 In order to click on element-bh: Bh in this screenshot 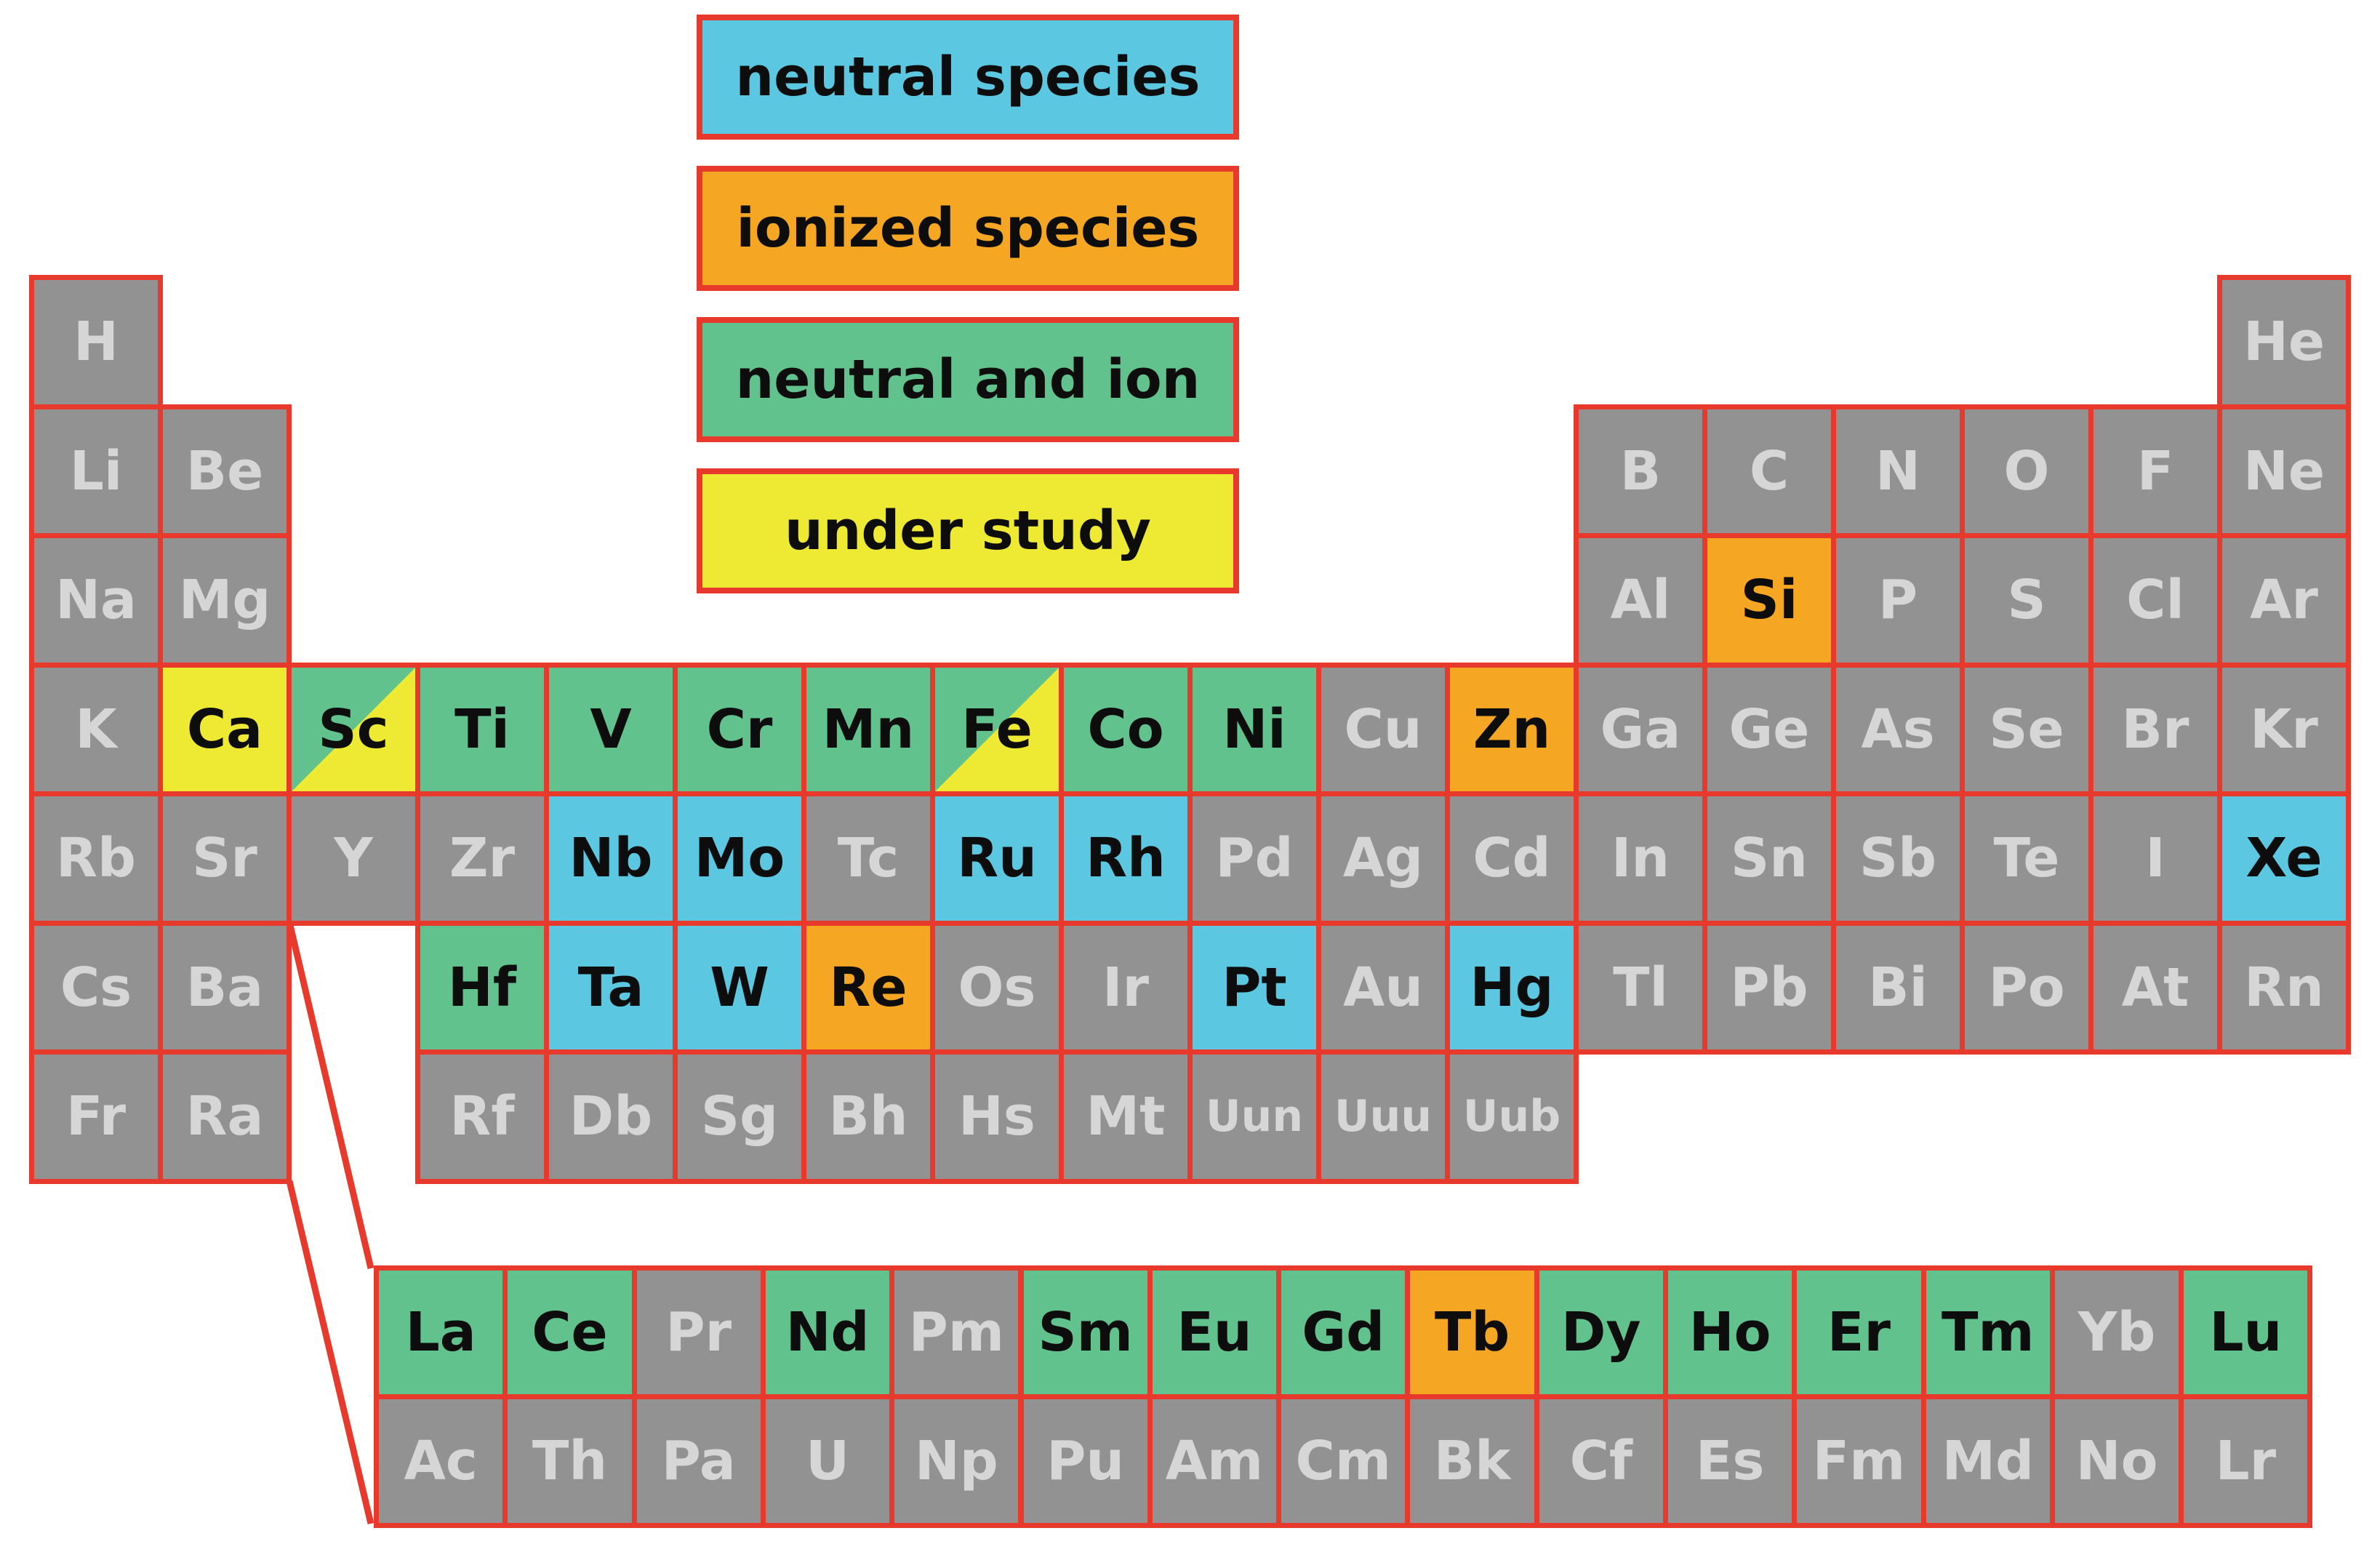, I will do `click(868, 1116)`.